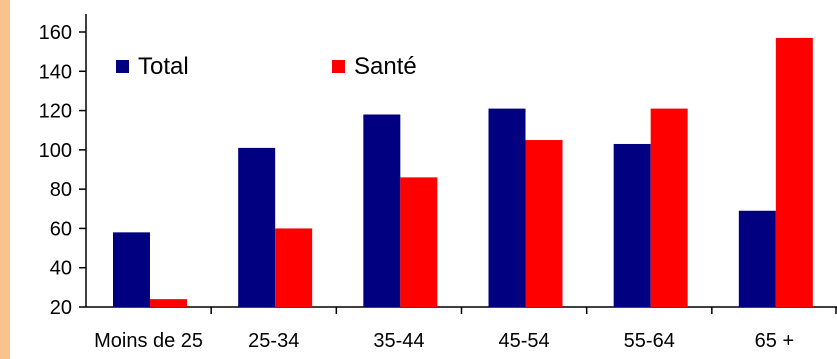  What do you see at coordinates (61, 190) in the screenshot?
I see `y-tick-label: 80` at bounding box center [61, 190].